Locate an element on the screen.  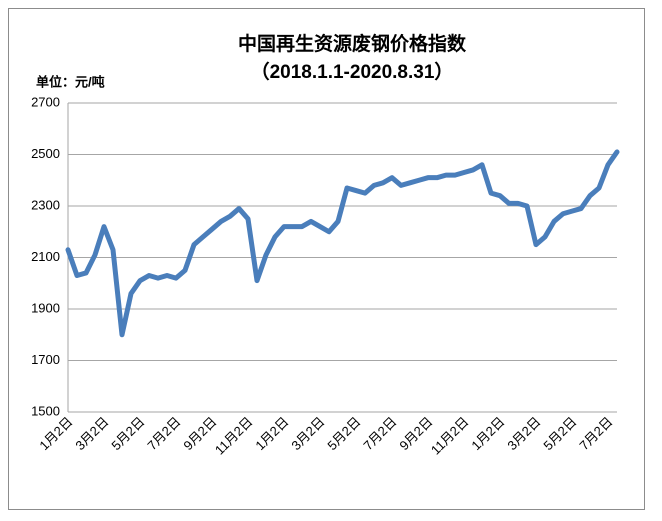
y-tick-label: 1500 is located at coordinates (45, 410).